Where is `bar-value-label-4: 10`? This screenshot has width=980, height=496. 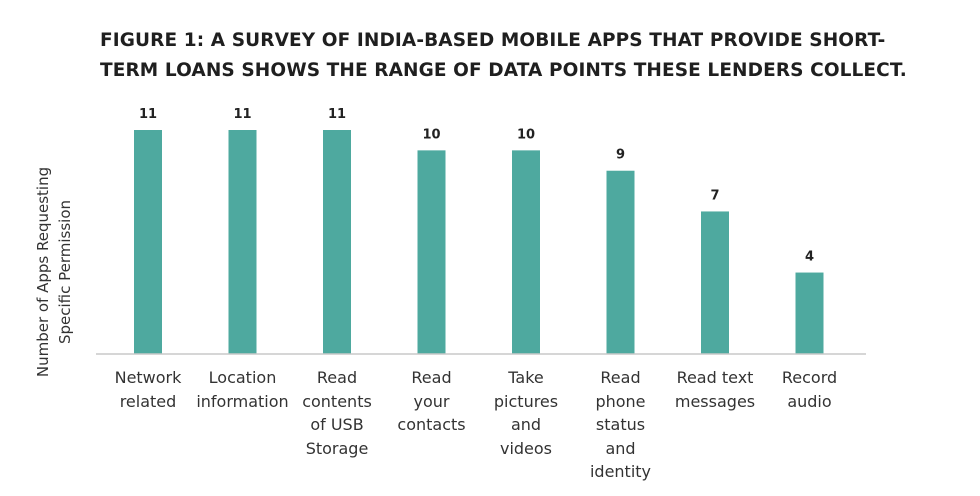 bar-value-label-4: 10 is located at coordinates (526, 134).